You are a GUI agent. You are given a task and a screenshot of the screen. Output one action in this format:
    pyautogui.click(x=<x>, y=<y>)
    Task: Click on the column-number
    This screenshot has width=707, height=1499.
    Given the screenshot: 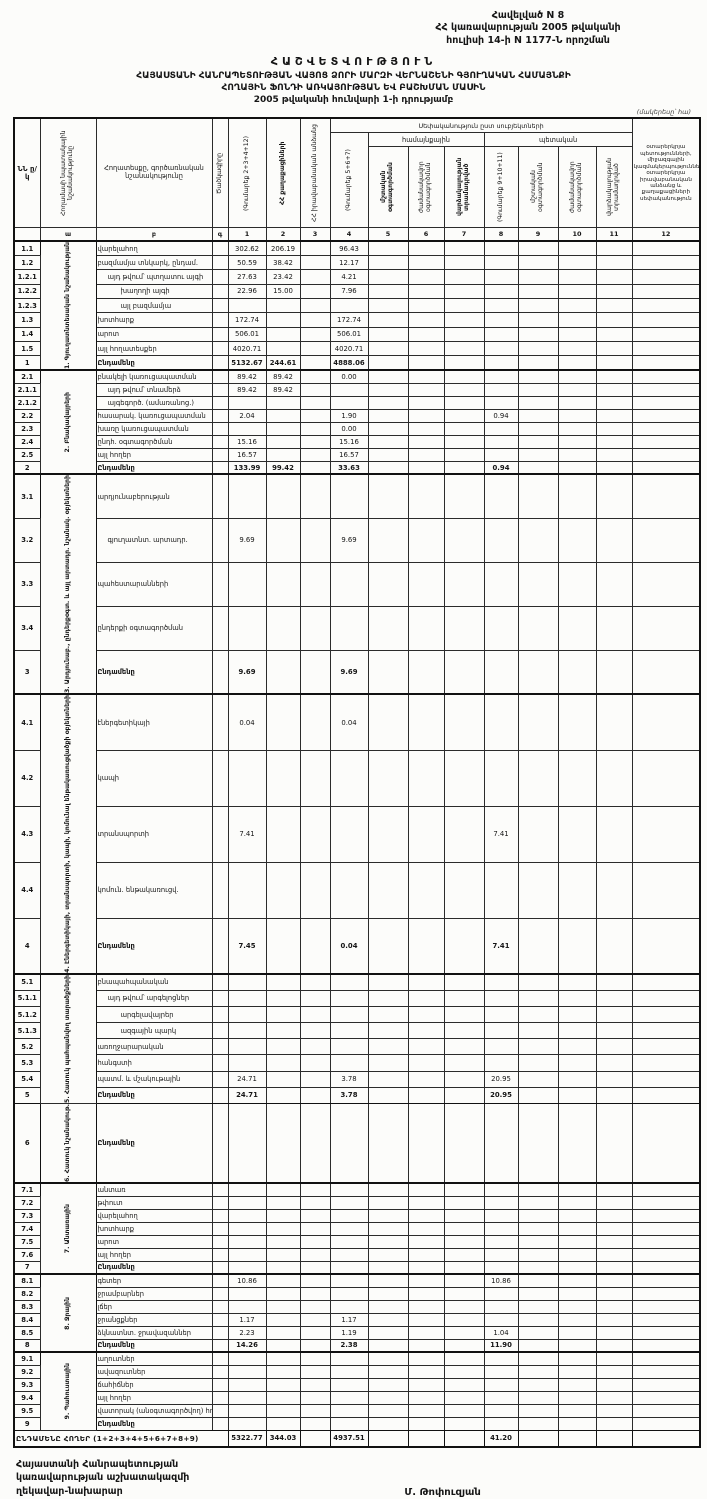 What is the action you would take?
    pyautogui.click(x=27, y=234)
    